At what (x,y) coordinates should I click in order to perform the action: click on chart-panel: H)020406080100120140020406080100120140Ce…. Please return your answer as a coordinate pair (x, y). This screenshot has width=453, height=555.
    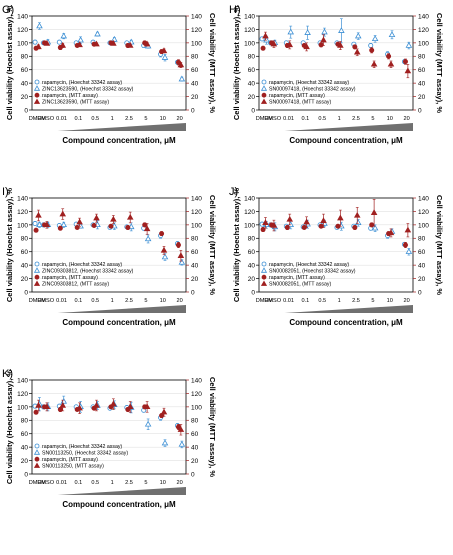
    Looking at the image, I should click on (336, 74).